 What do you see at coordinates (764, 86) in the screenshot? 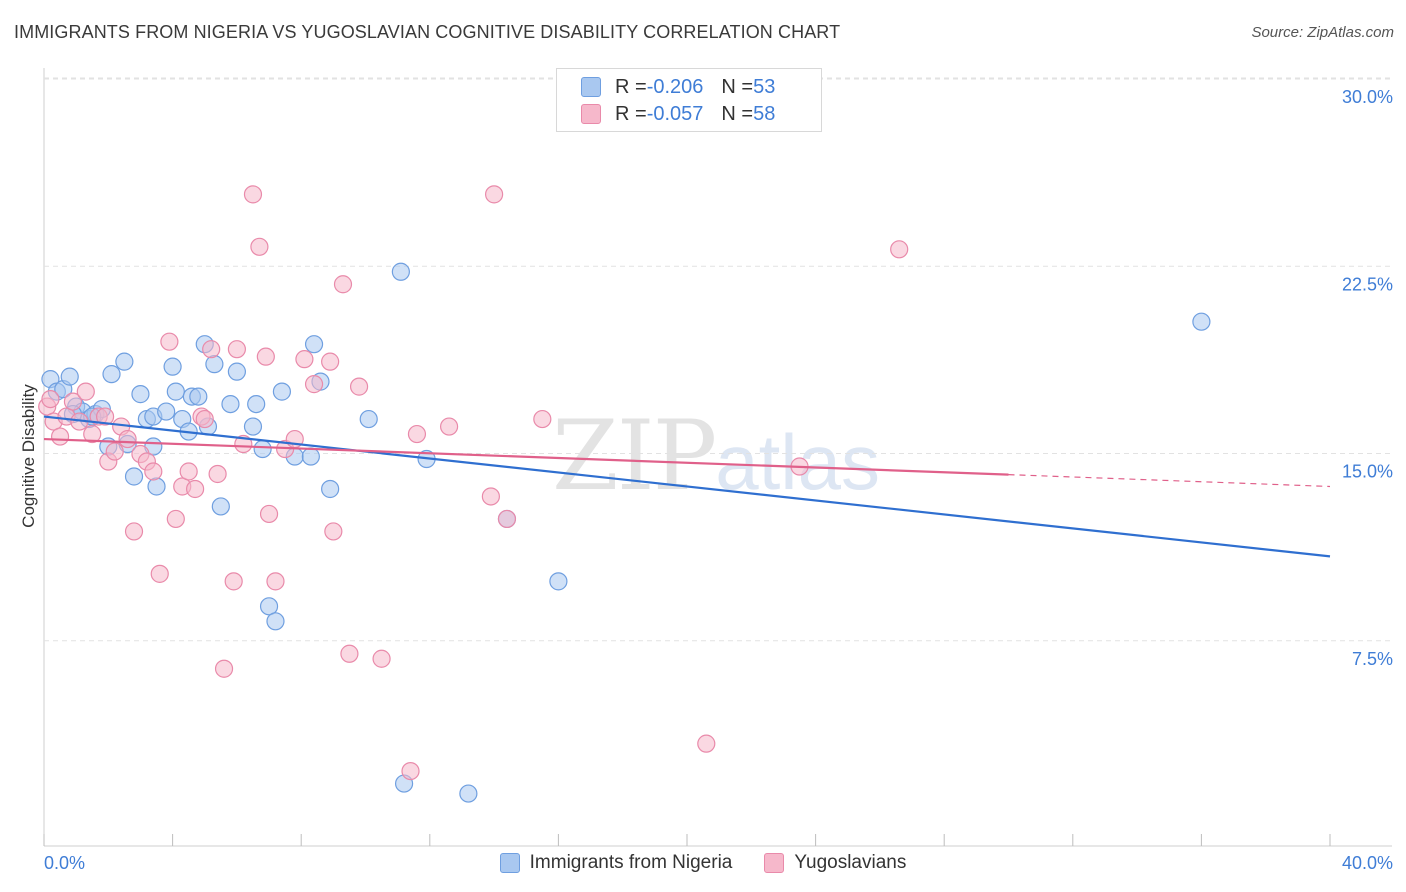
I see `legend-n-value: 53` at bounding box center [764, 86].